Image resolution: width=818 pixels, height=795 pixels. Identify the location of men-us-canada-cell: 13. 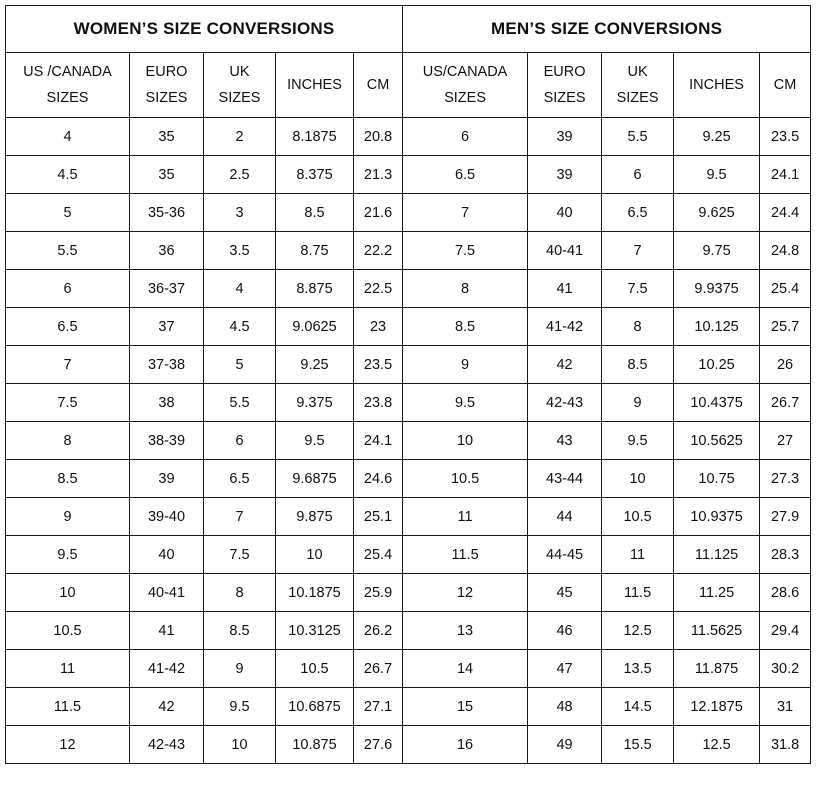
(465, 630).